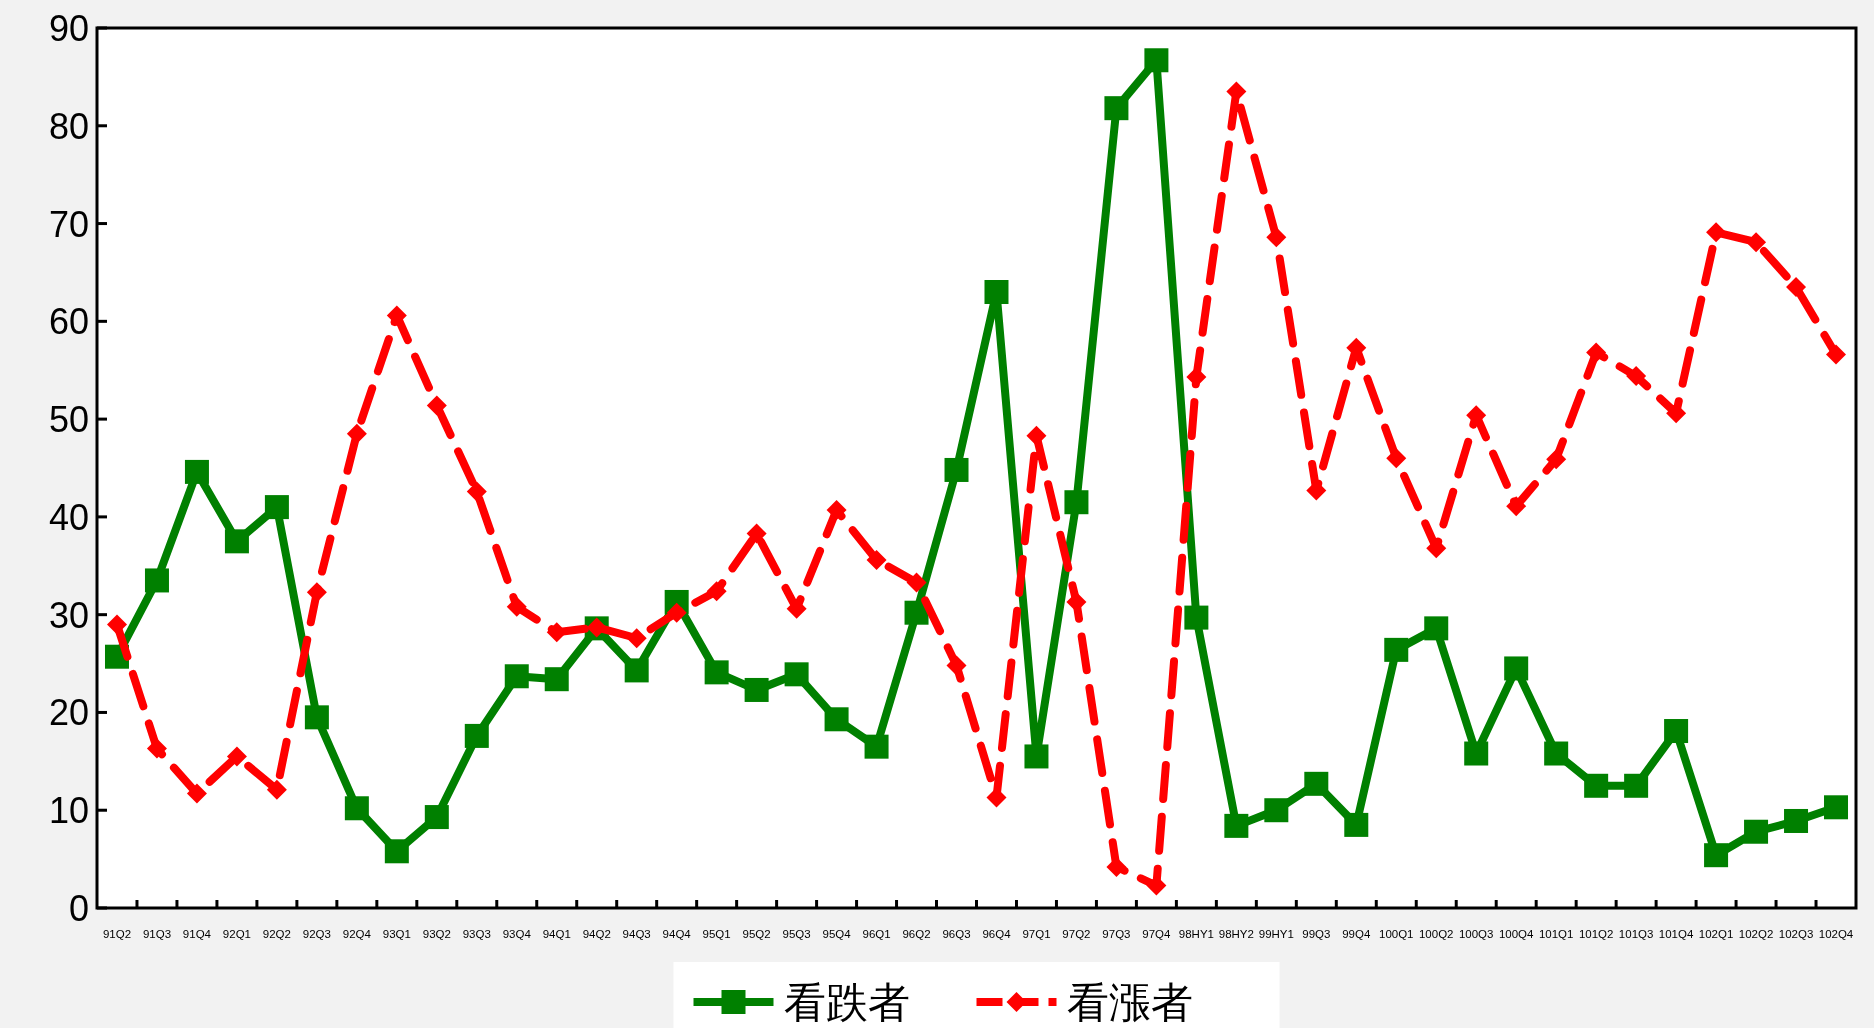 Image resolution: width=1874 pixels, height=1028 pixels. What do you see at coordinates (1596, 934) in the screenshot?
I see `x-tick-label: 101Q2` at bounding box center [1596, 934].